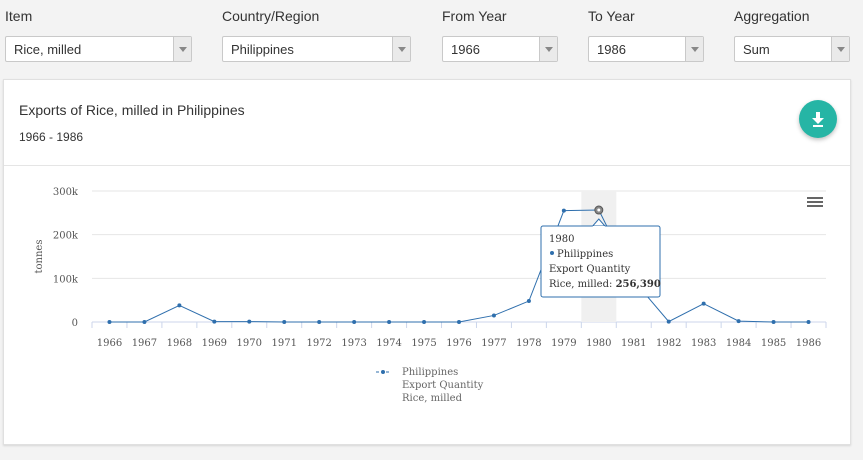 This screenshot has height=460, width=863. Describe the element at coordinates (773, 343) in the screenshot. I see `x-tick-label: 1985` at that location.